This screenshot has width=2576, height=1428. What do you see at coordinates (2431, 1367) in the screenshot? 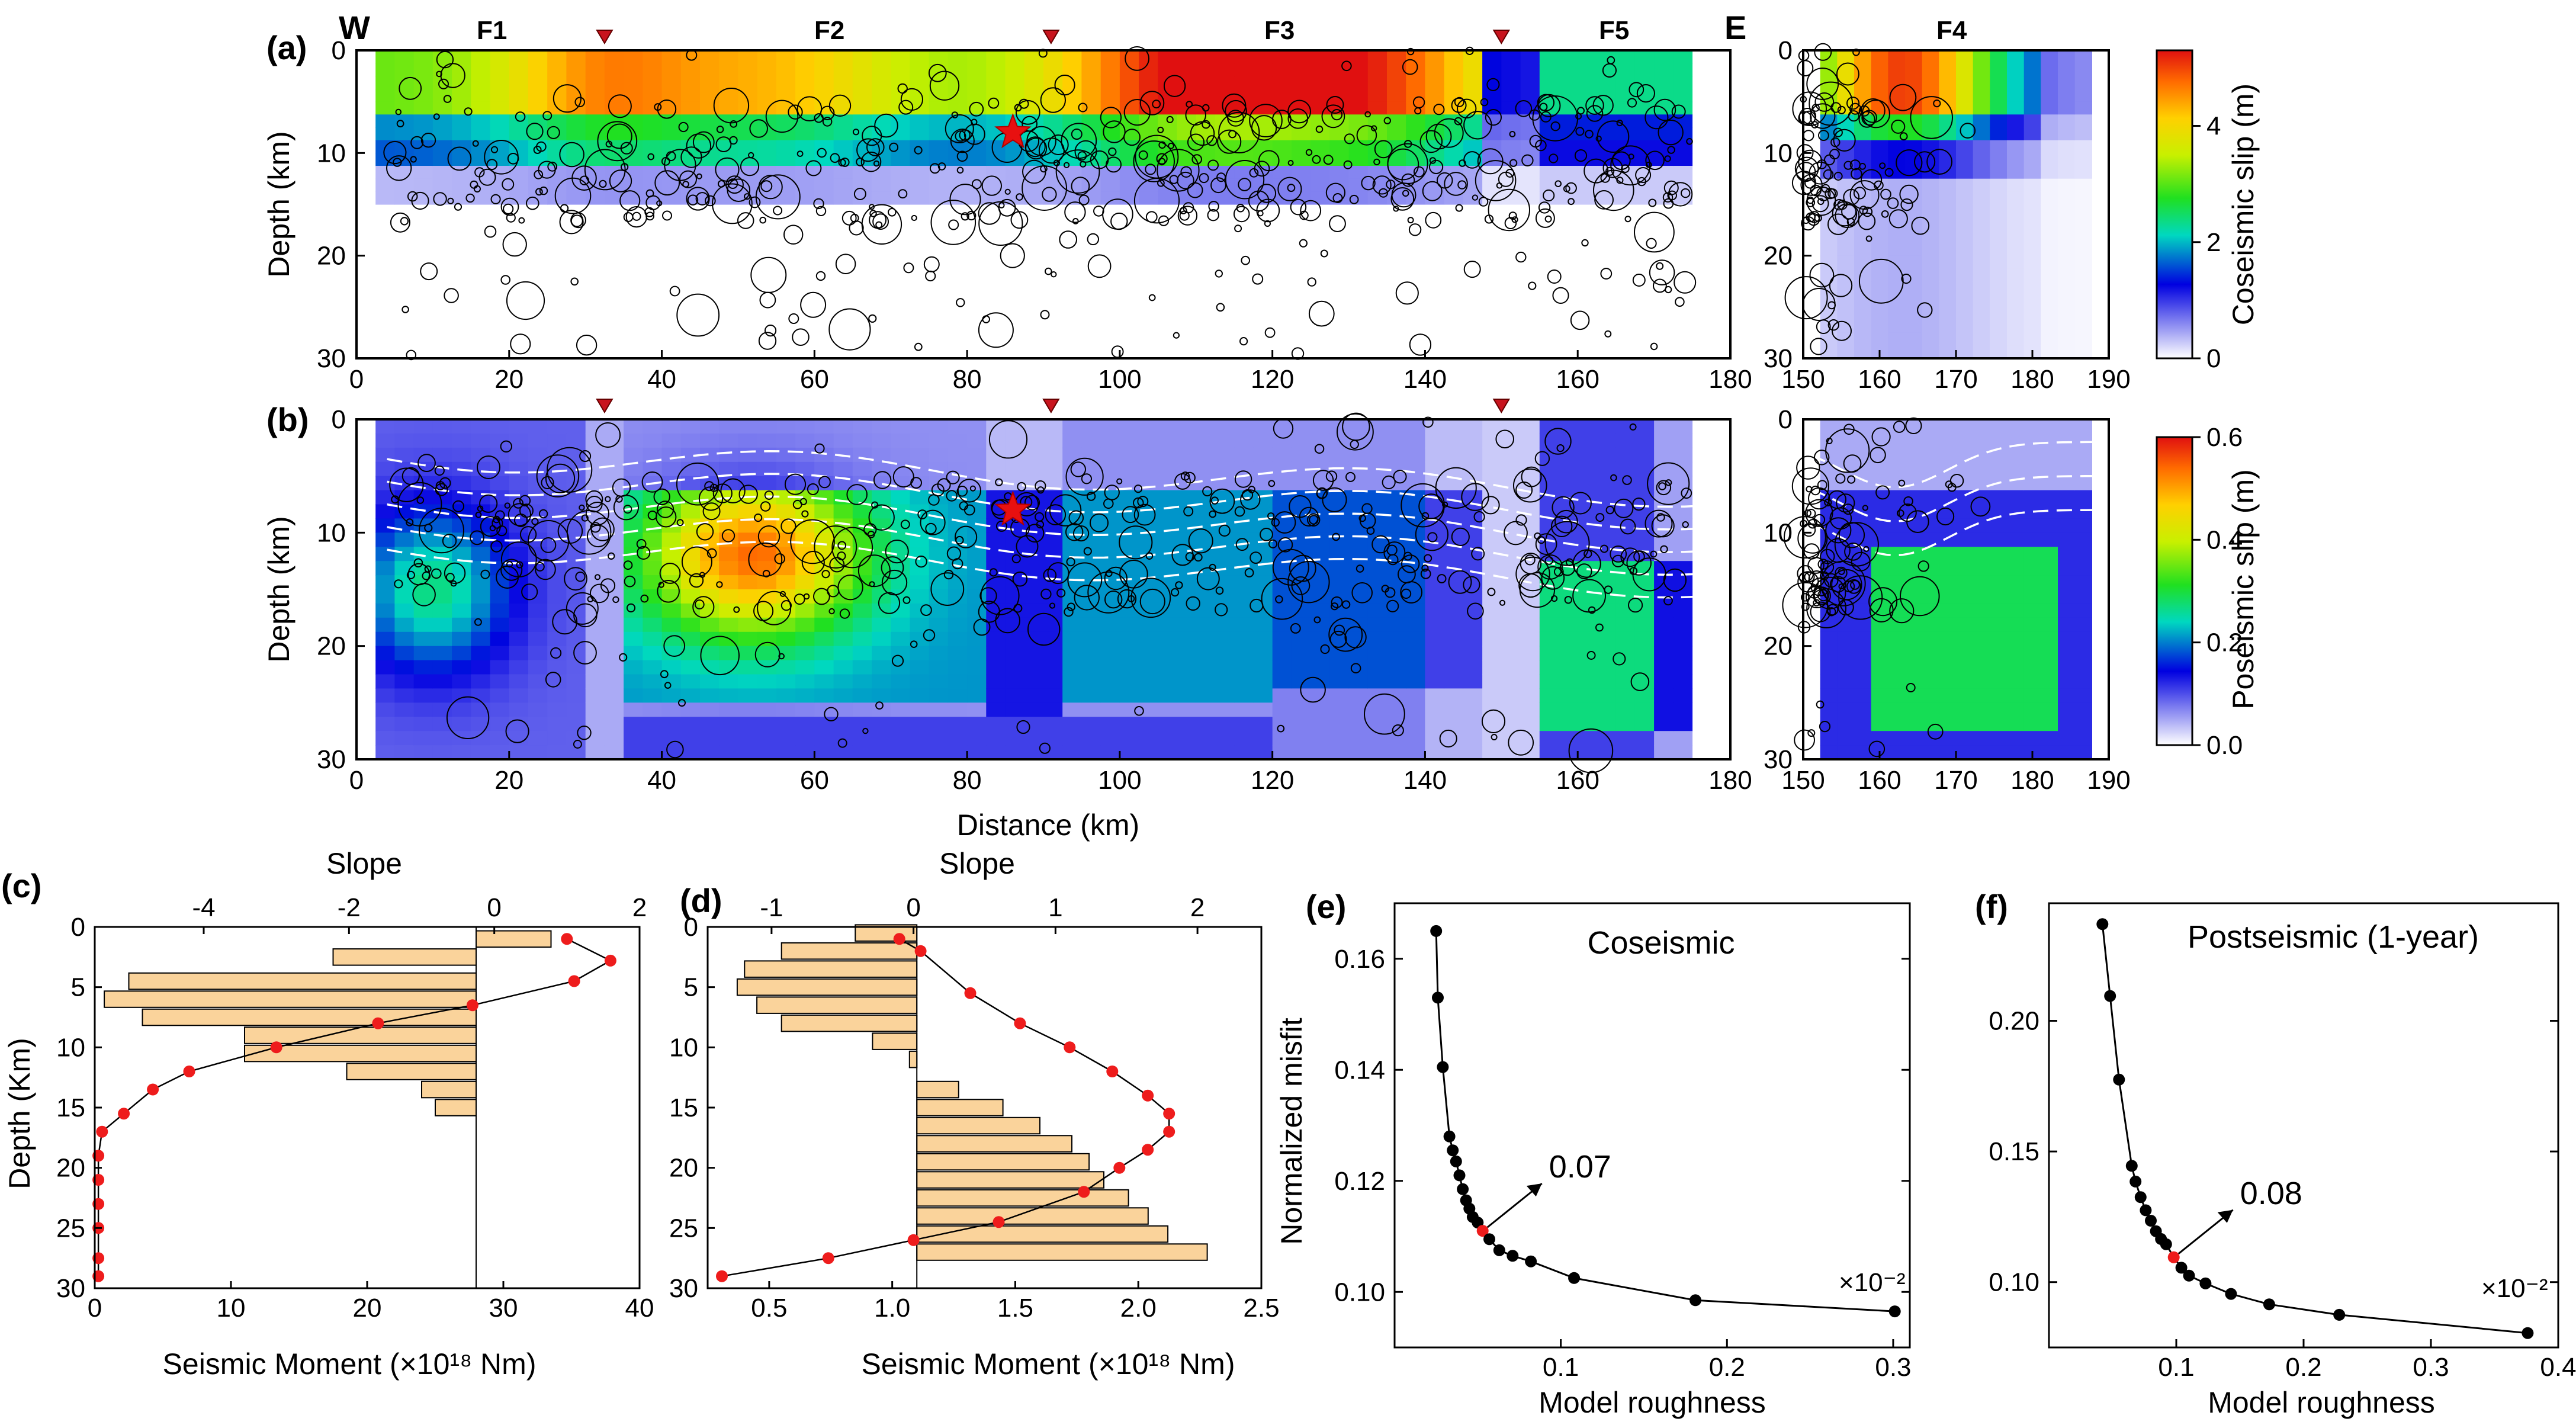
I see `x-tick-label: 0.3` at bounding box center [2431, 1367].